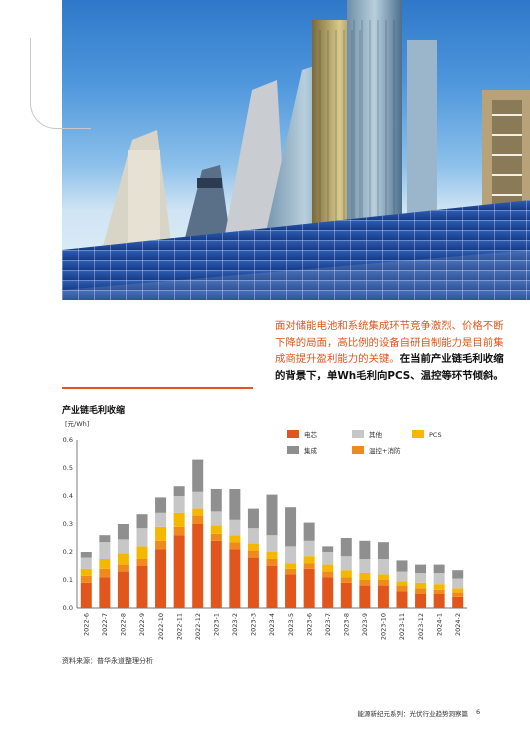  I want to click on y-tick-label: 0.3, so click(68, 524).